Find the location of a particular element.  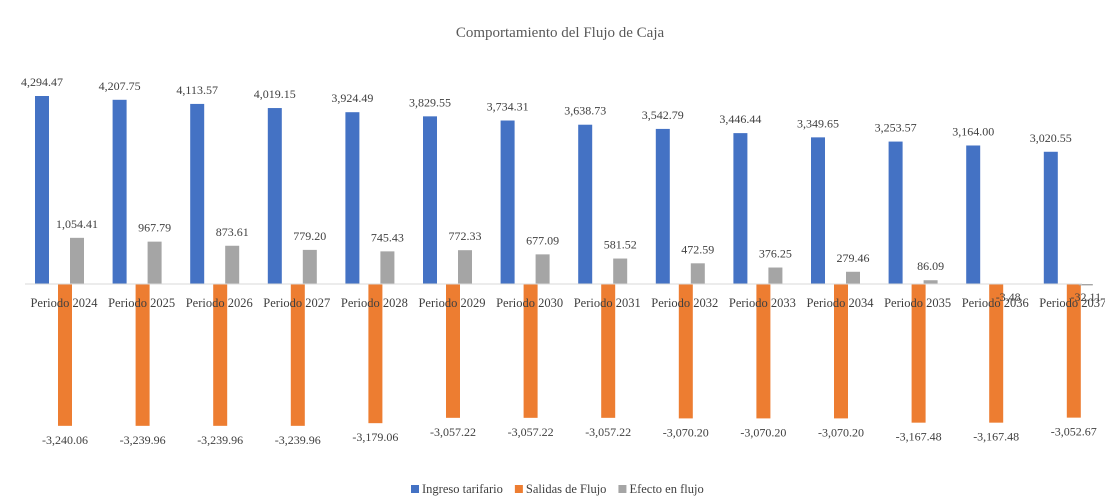

data-label-salidas-11: -3,167.48 is located at coordinates (919, 437).